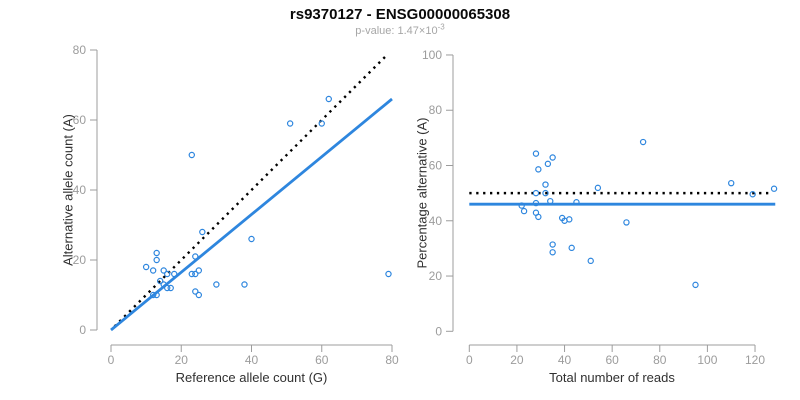 The height and width of the screenshot is (400, 800). Describe the element at coordinates (432, 55) in the screenshot. I see `y-tick-label: 100` at that location.